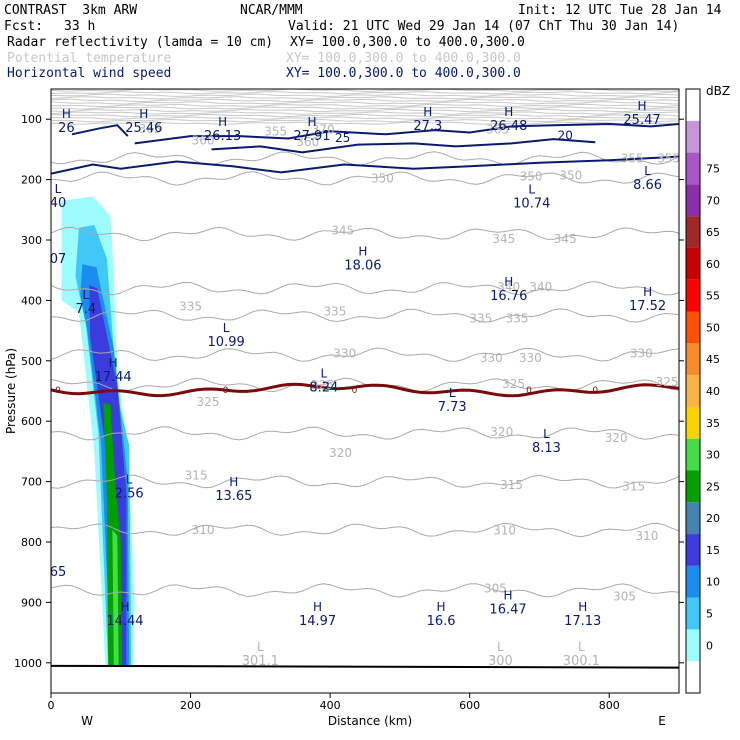  What do you see at coordinates (531, 203) in the screenshot?
I see `wind-extremum-value: 10.74` at bounding box center [531, 203].